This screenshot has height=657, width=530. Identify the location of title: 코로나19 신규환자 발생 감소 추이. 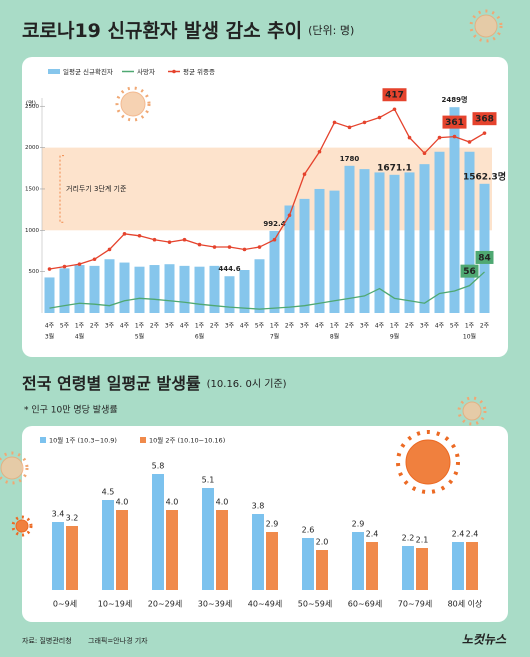
(162, 31).